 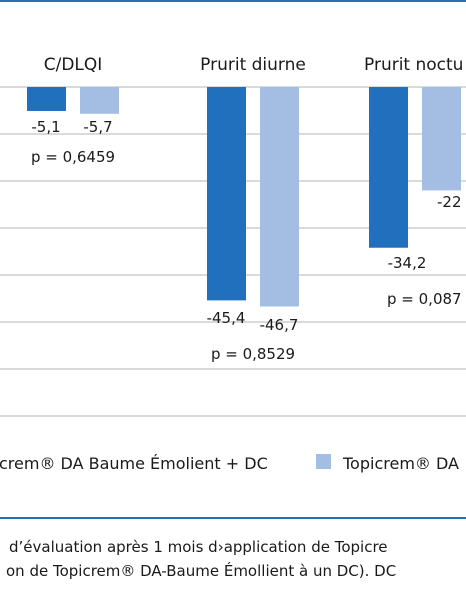 I want to click on category-labels: C/DLQI Prurit diurne Prurit noctu, so click(x=254, y=65).